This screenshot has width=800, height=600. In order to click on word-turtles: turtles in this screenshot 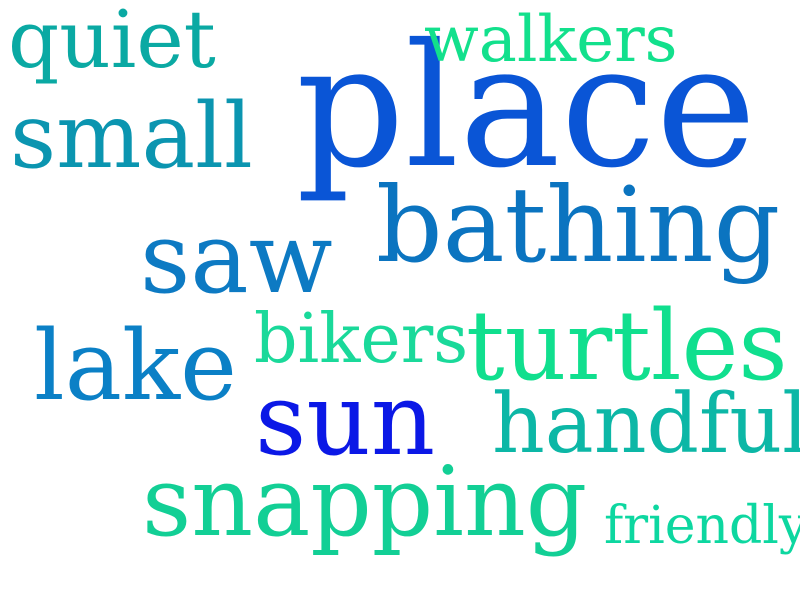, I will do `click(627, 346)`.